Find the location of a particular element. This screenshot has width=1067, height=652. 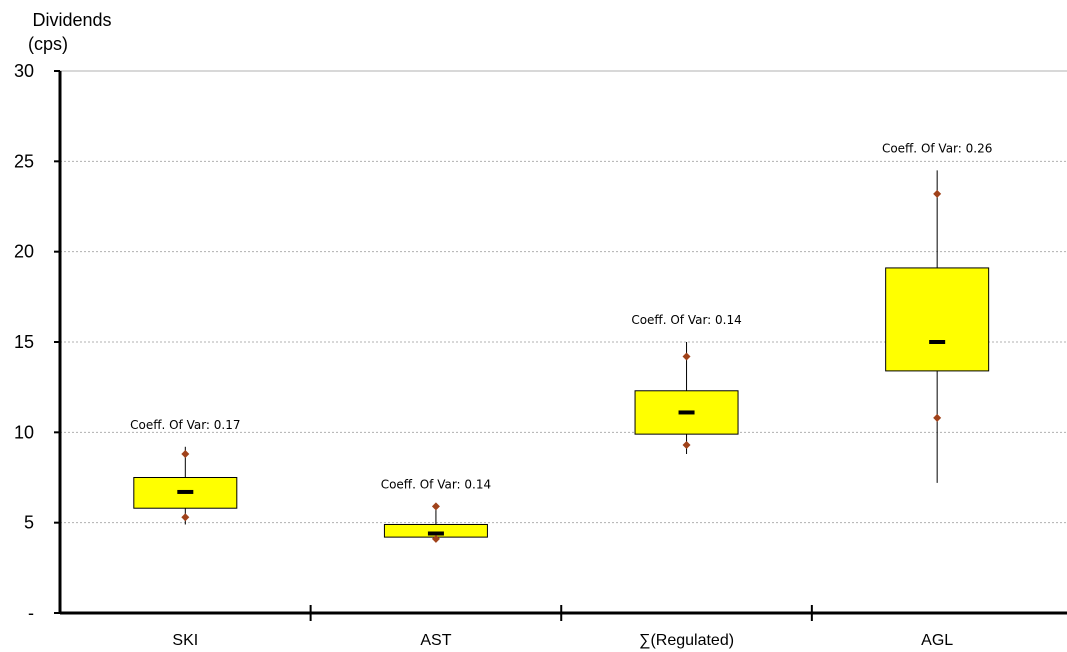

y-tick-label: 10 is located at coordinates (24, 432).